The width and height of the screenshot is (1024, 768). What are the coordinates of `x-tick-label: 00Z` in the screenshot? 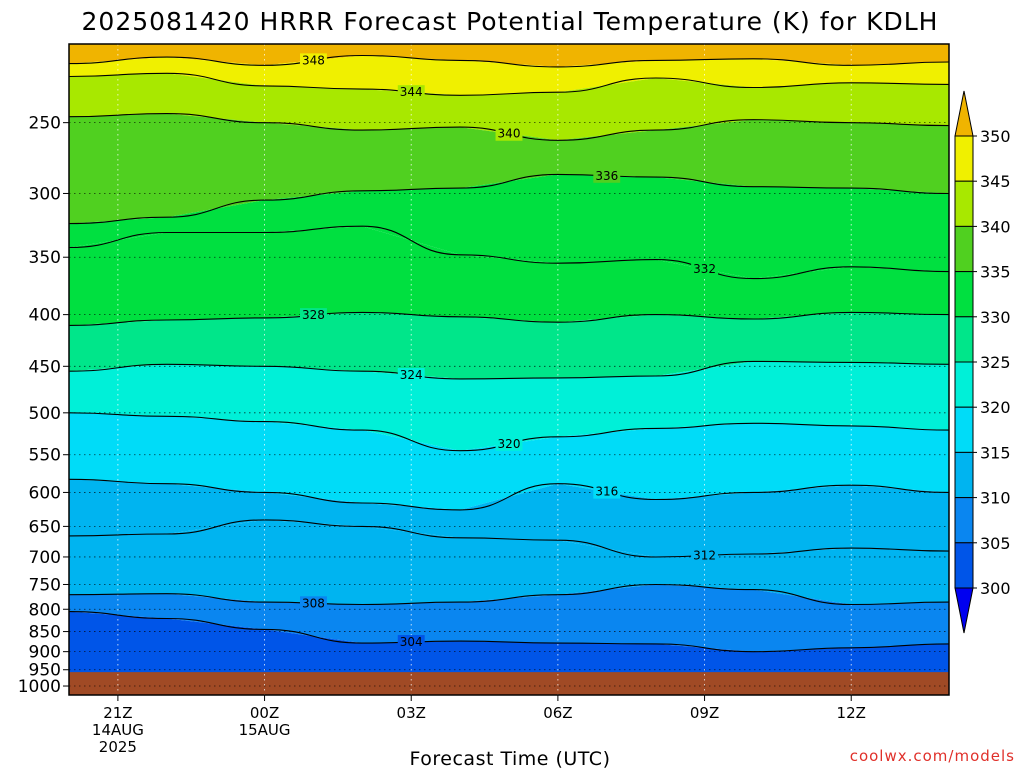 It's located at (264, 713).